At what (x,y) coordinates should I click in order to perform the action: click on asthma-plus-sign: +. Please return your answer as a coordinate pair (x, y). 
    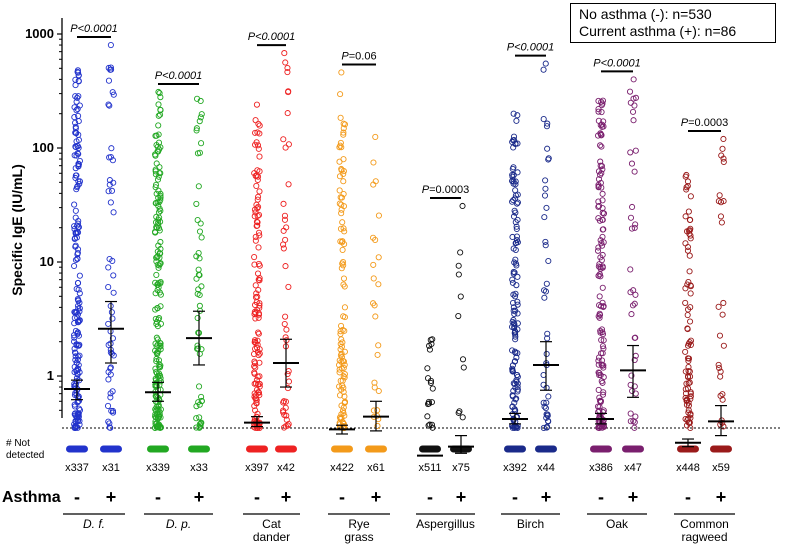
    Looking at the image, I should click on (286, 497).